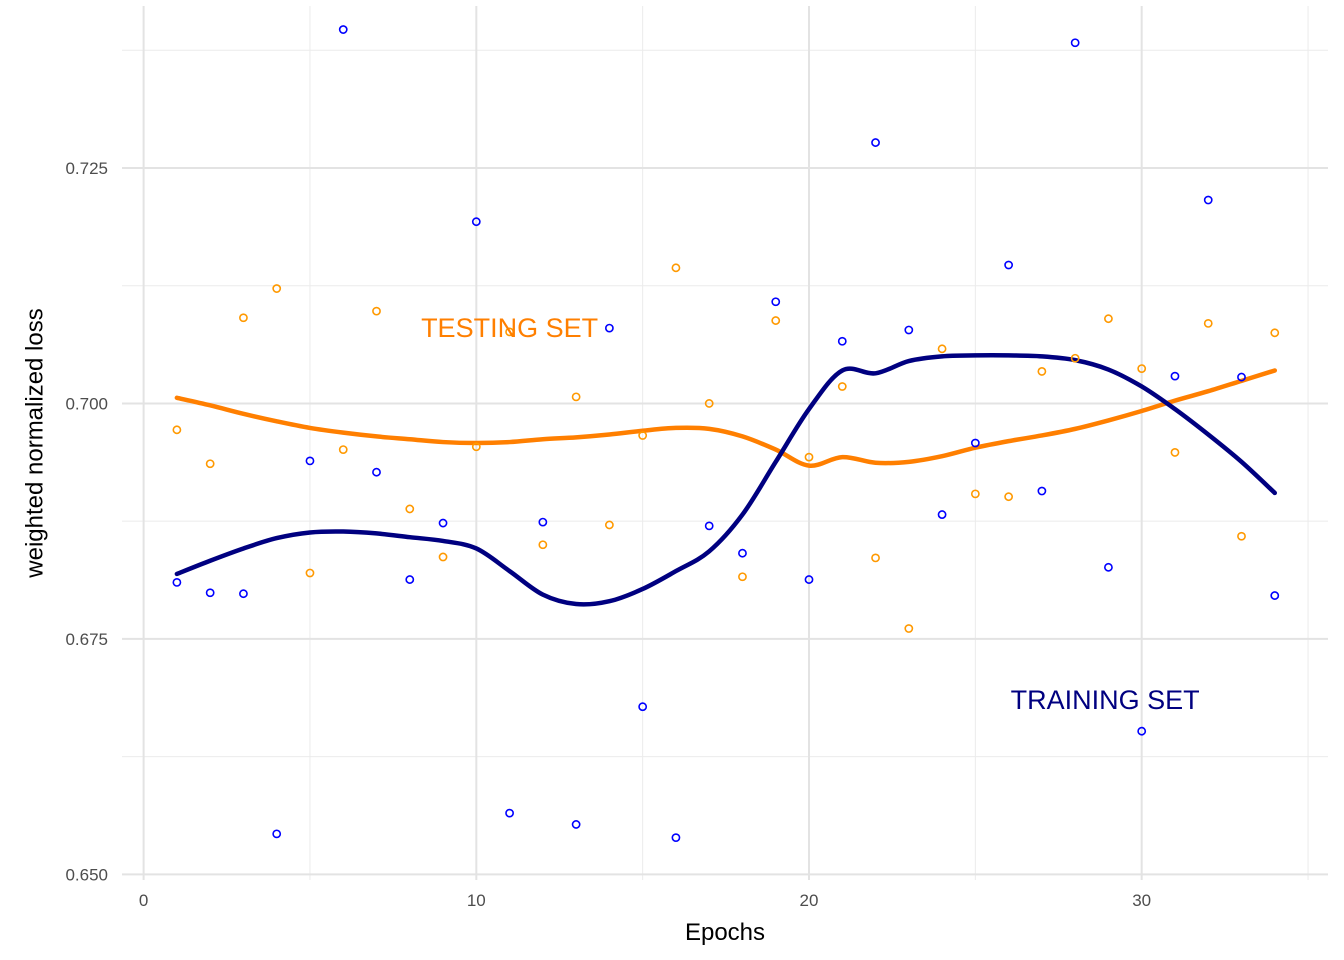 Image resolution: width=1344 pixels, height=960 pixels. Describe the element at coordinates (1141, 900) in the screenshot. I see `x-tick-label: 30` at that location.